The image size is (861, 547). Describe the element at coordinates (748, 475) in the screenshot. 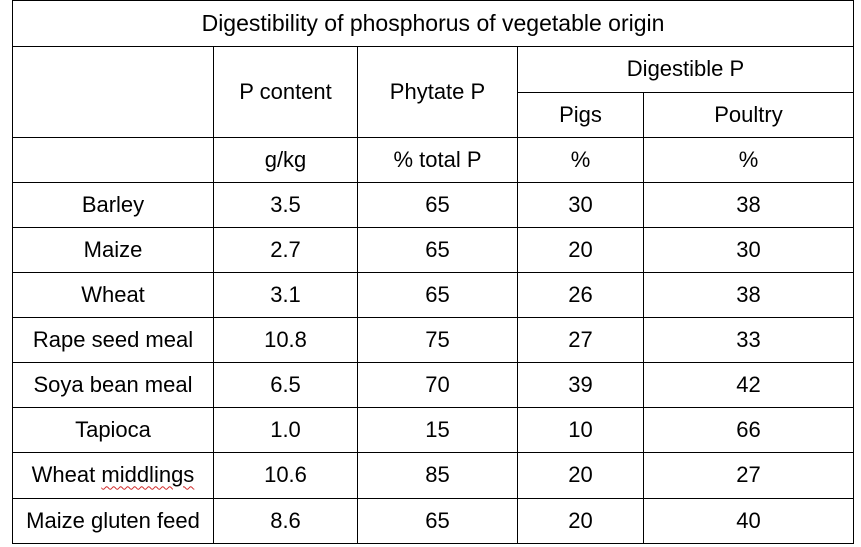

I see `cell-poultry: 27` at that location.